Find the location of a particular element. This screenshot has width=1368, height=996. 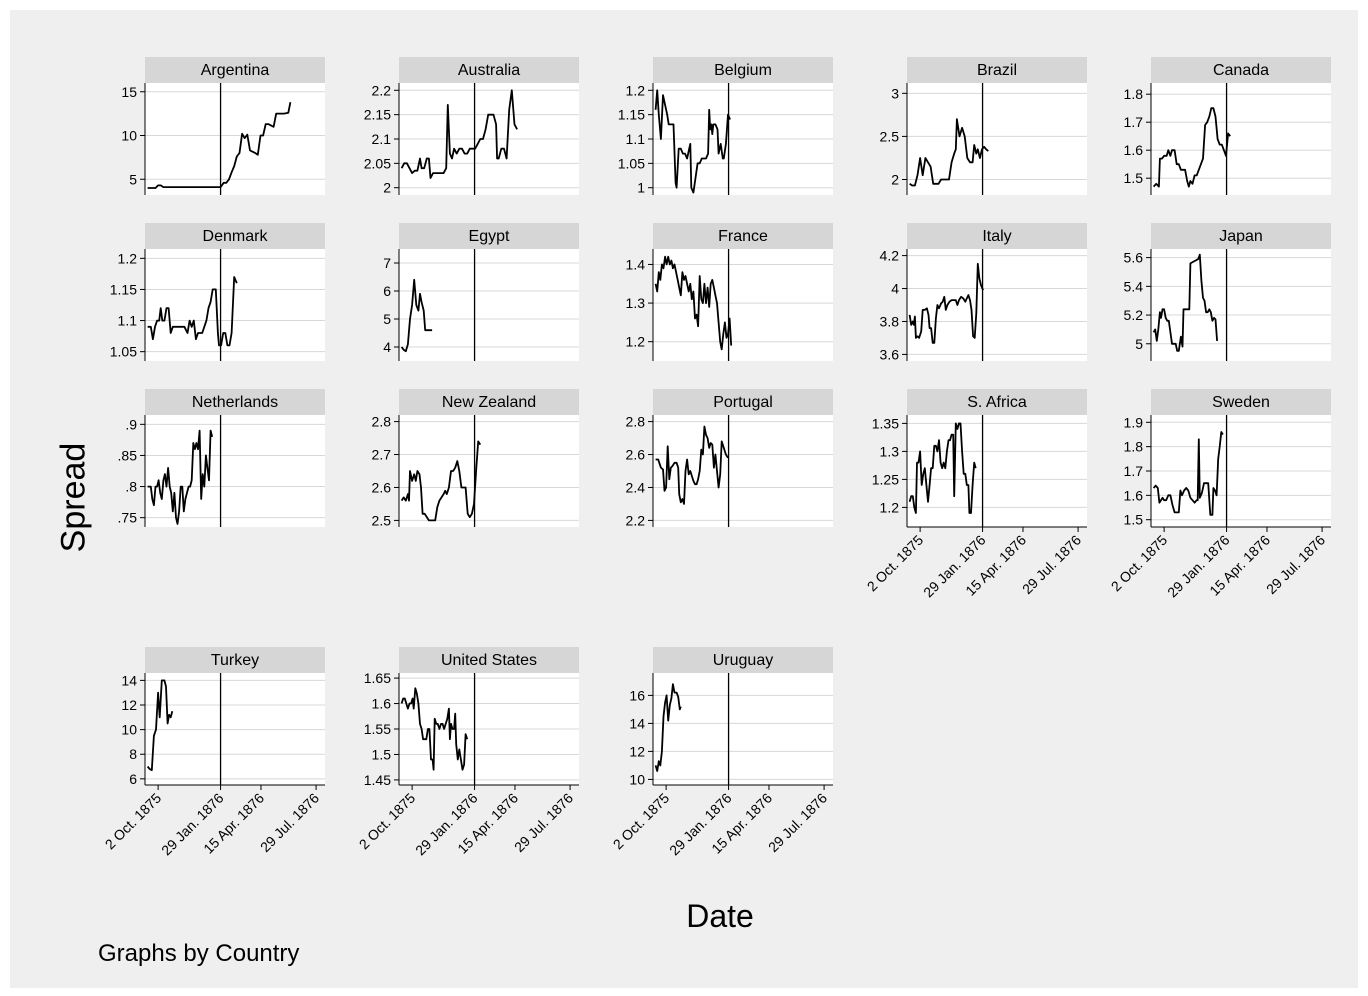

plot-area-italy is located at coordinates (997, 305).